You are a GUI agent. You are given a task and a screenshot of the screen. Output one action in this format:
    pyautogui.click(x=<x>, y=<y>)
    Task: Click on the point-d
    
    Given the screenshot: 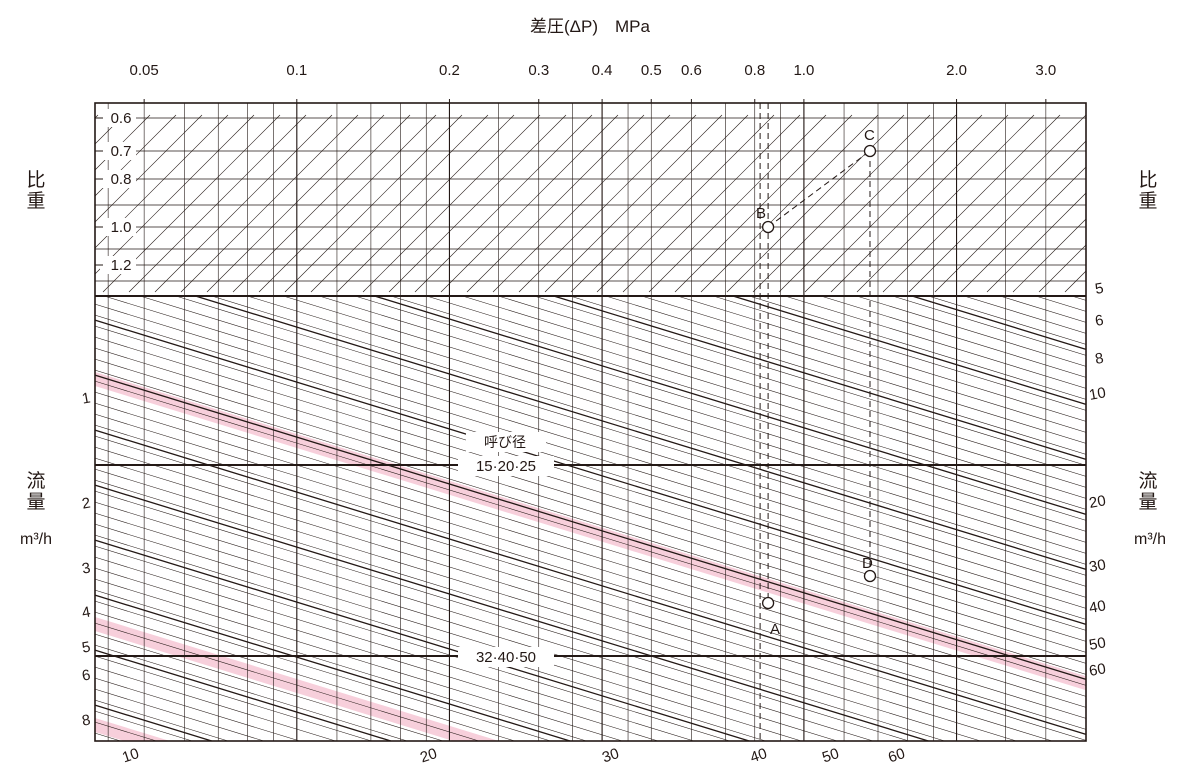 What is the action you would take?
    pyautogui.click(x=870, y=576)
    